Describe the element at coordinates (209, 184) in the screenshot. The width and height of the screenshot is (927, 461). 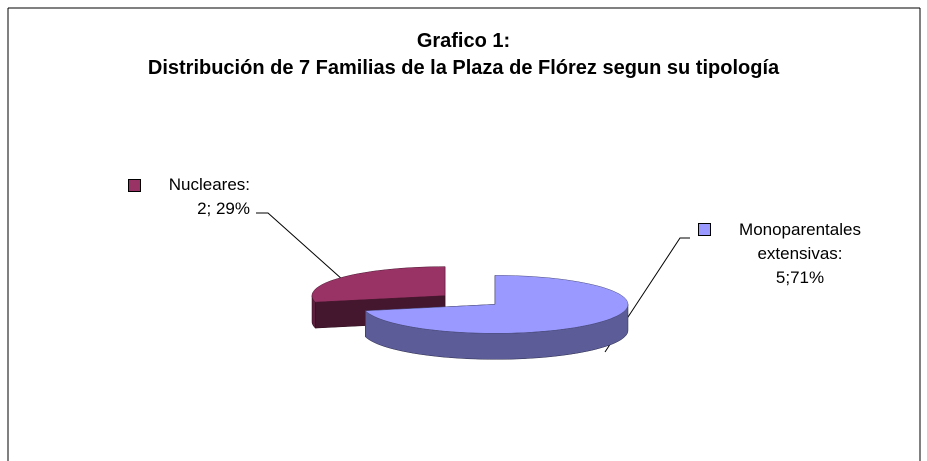
I see `category-label: Nucleares:` at that location.